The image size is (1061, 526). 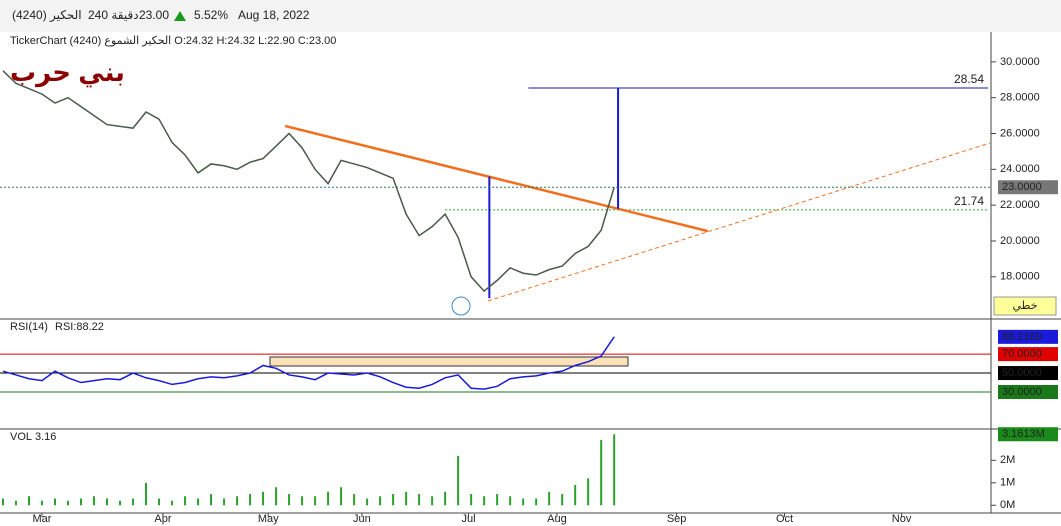 I want to click on level-label: 30.0000, so click(x=1022, y=392).